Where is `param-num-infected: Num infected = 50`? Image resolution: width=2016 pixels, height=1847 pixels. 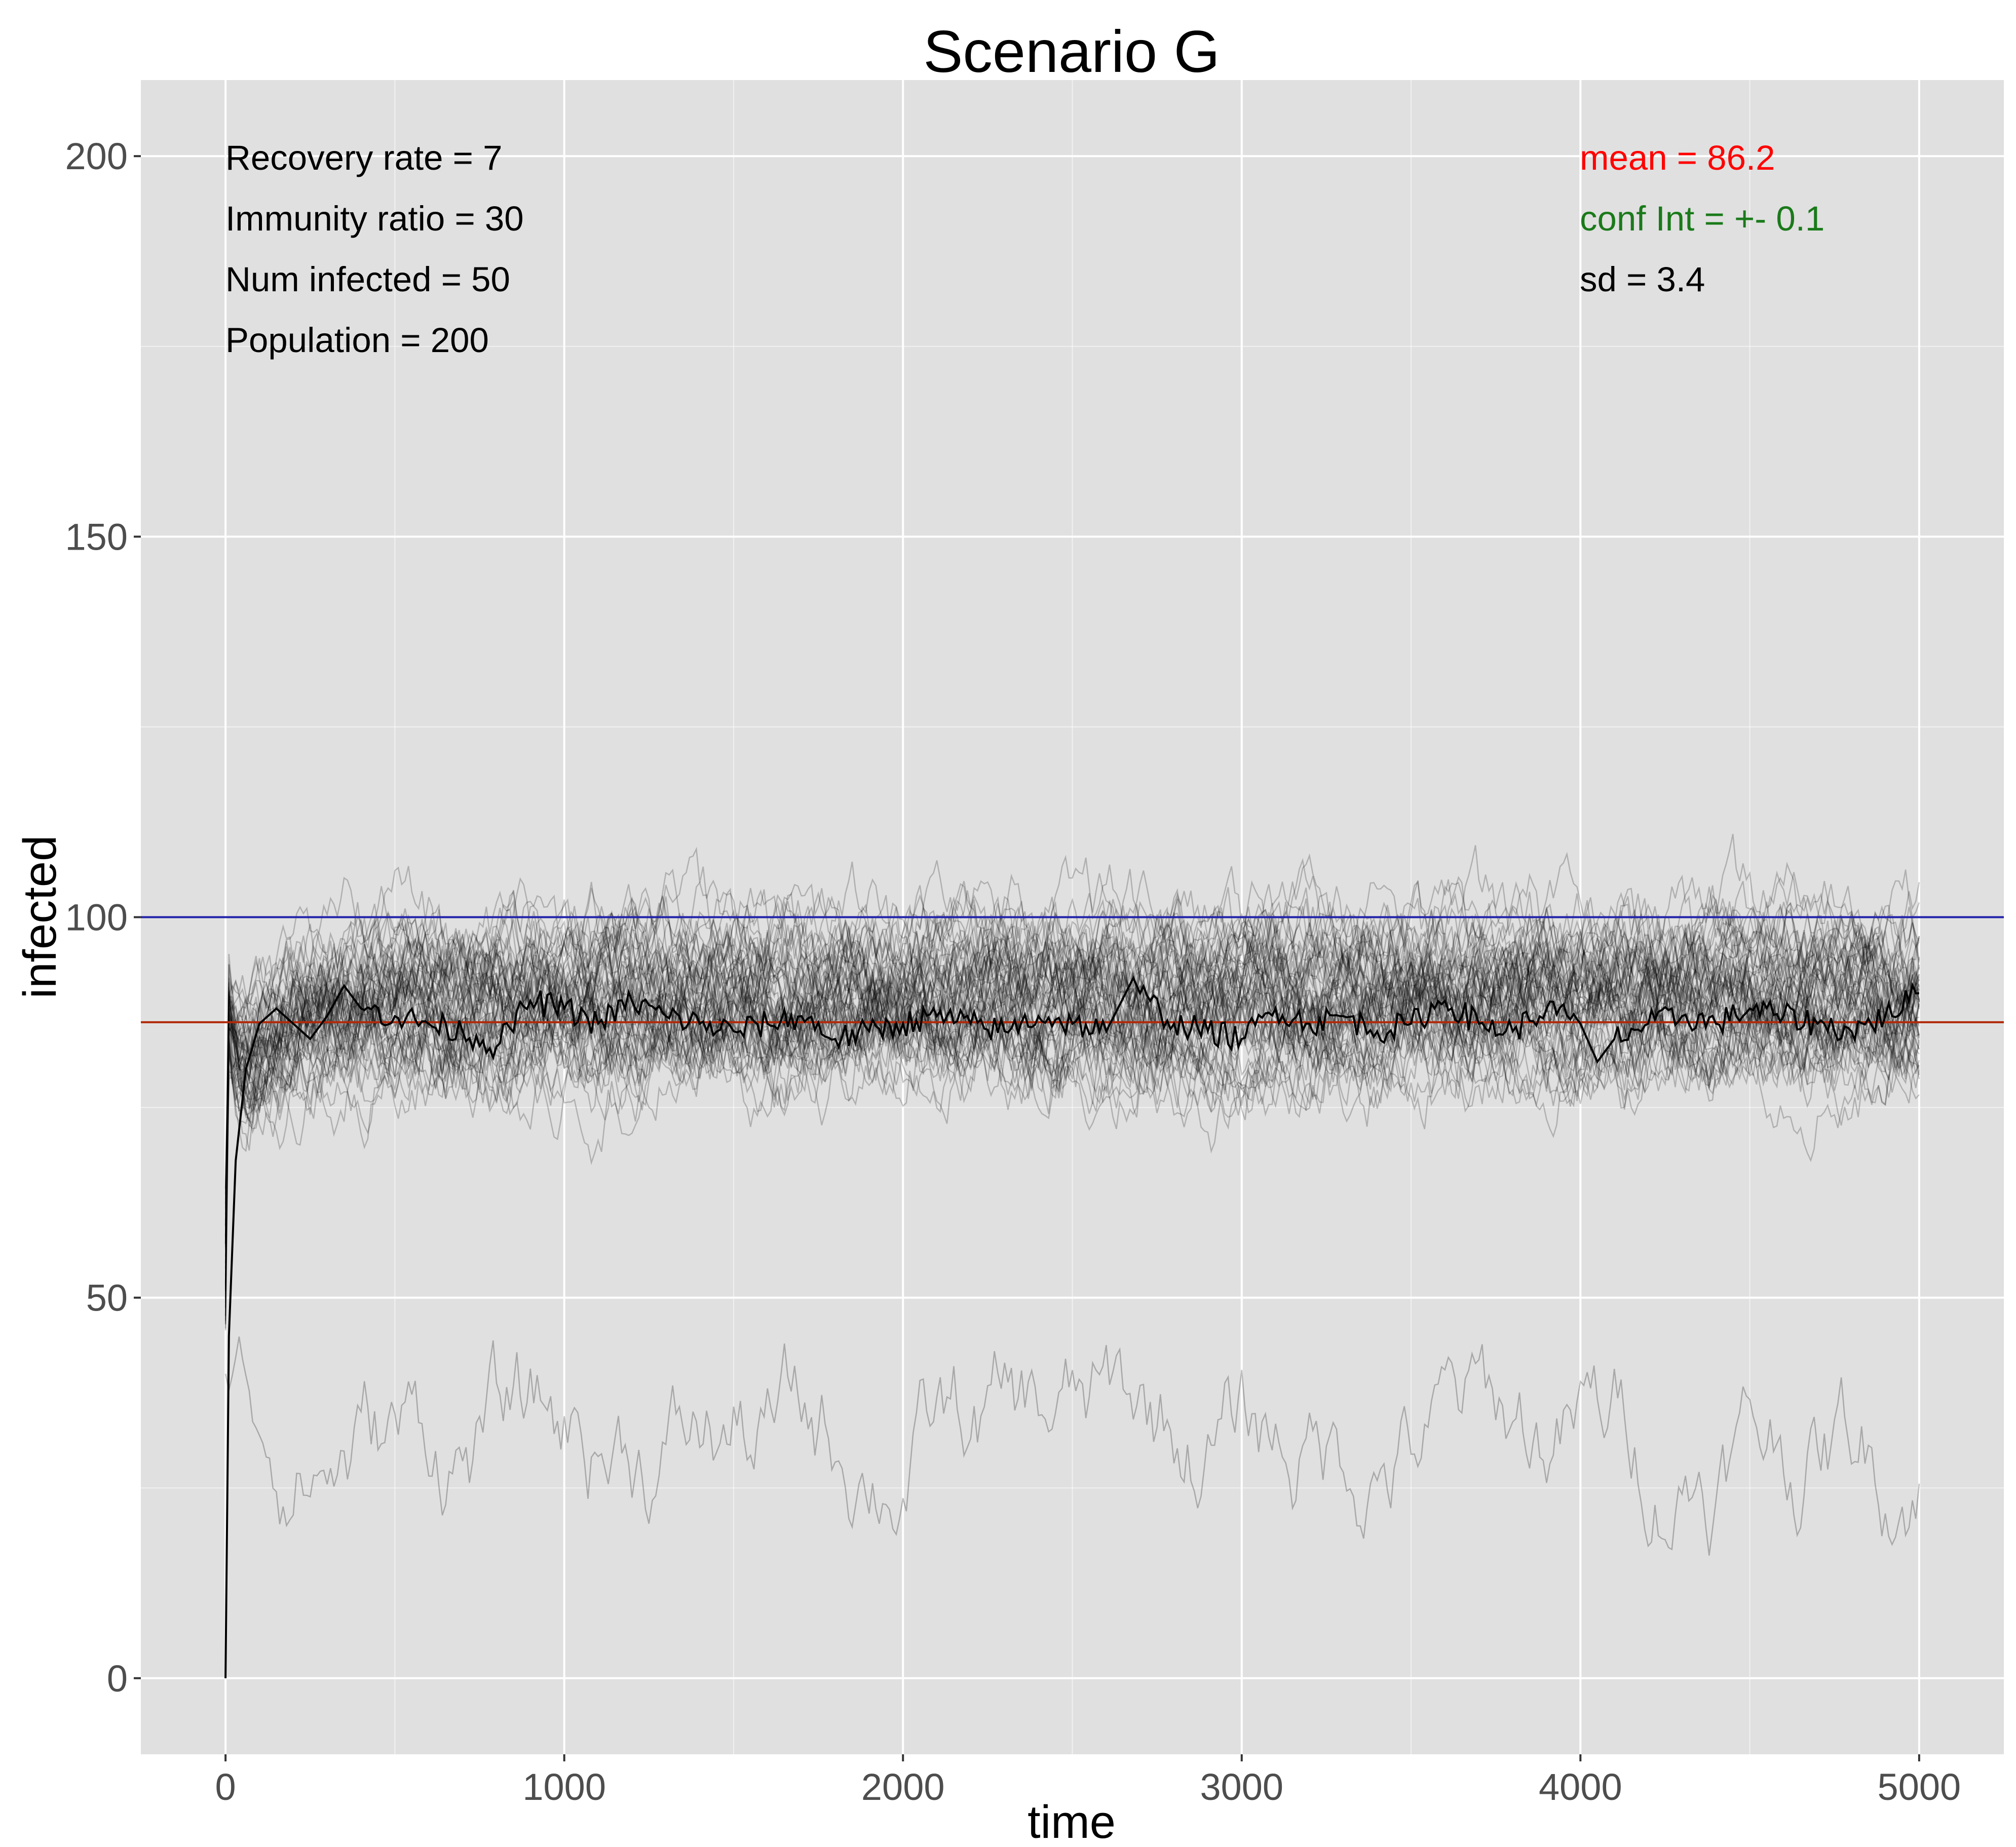 param-num-infected: Num infected = 50 is located at coordinates (367, 279).